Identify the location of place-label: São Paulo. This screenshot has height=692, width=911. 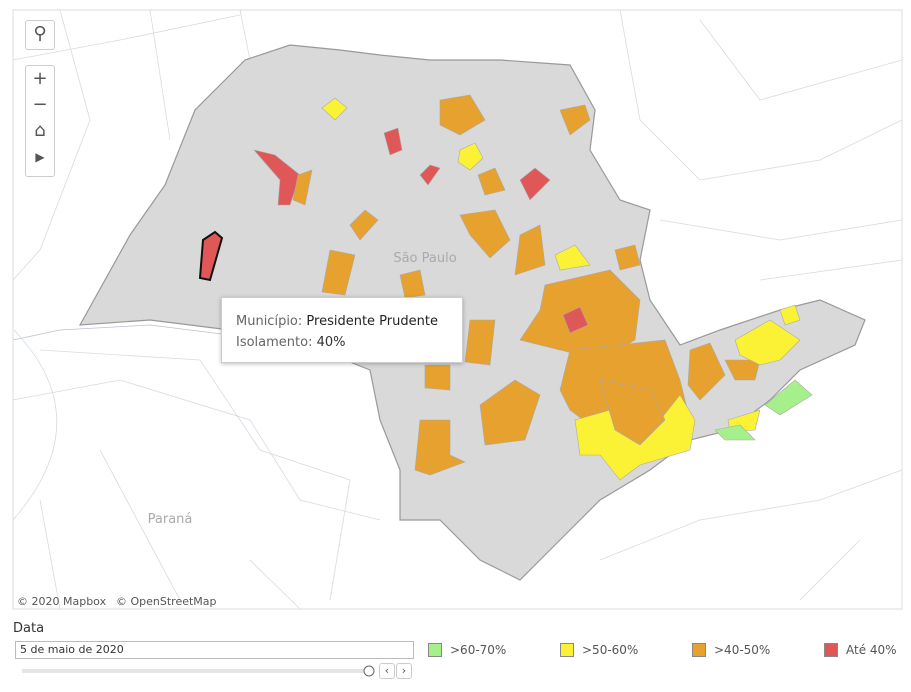
(424, 258).